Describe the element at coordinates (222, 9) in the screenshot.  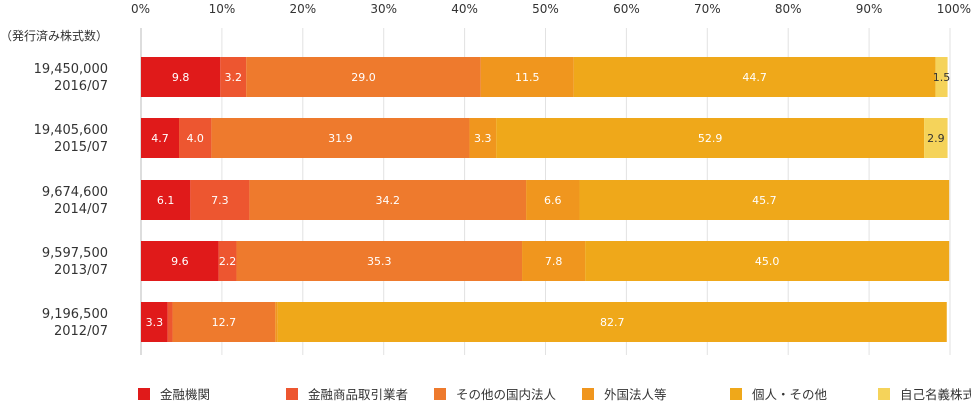
I see `x-tick-label: 10%` at that location.